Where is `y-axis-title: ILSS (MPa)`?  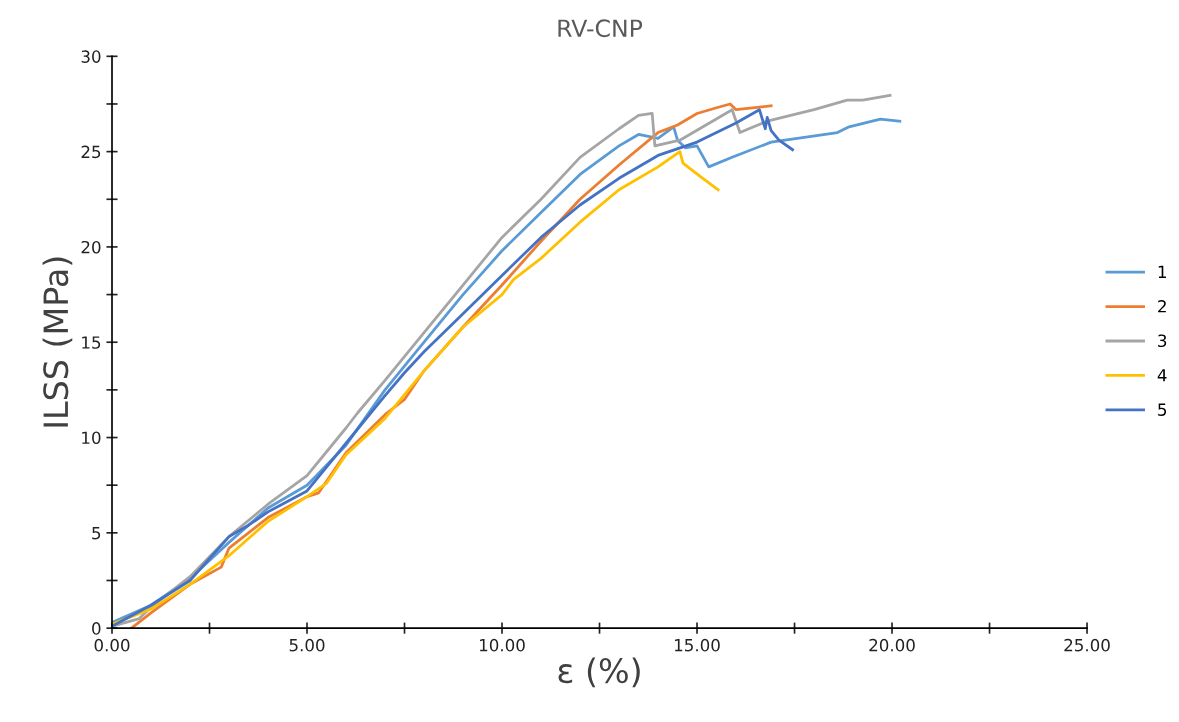 y-axis-title: ILSS (MPa) is located at coordinates (57, 342).